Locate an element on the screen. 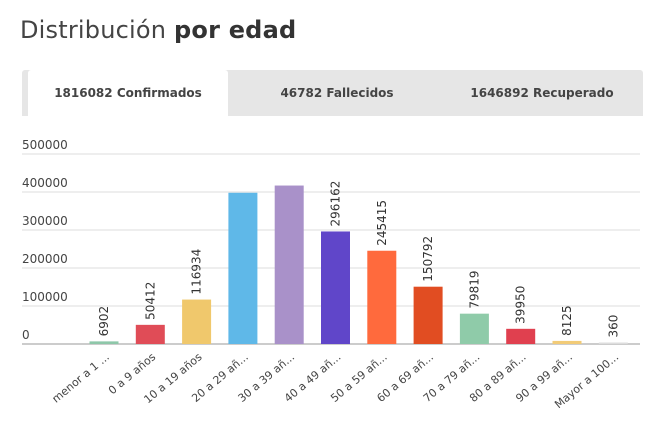 This screenshot has width=649, height=426. tab-confirmados: 1816082 Confirmados is located at coordinates (128, 93).